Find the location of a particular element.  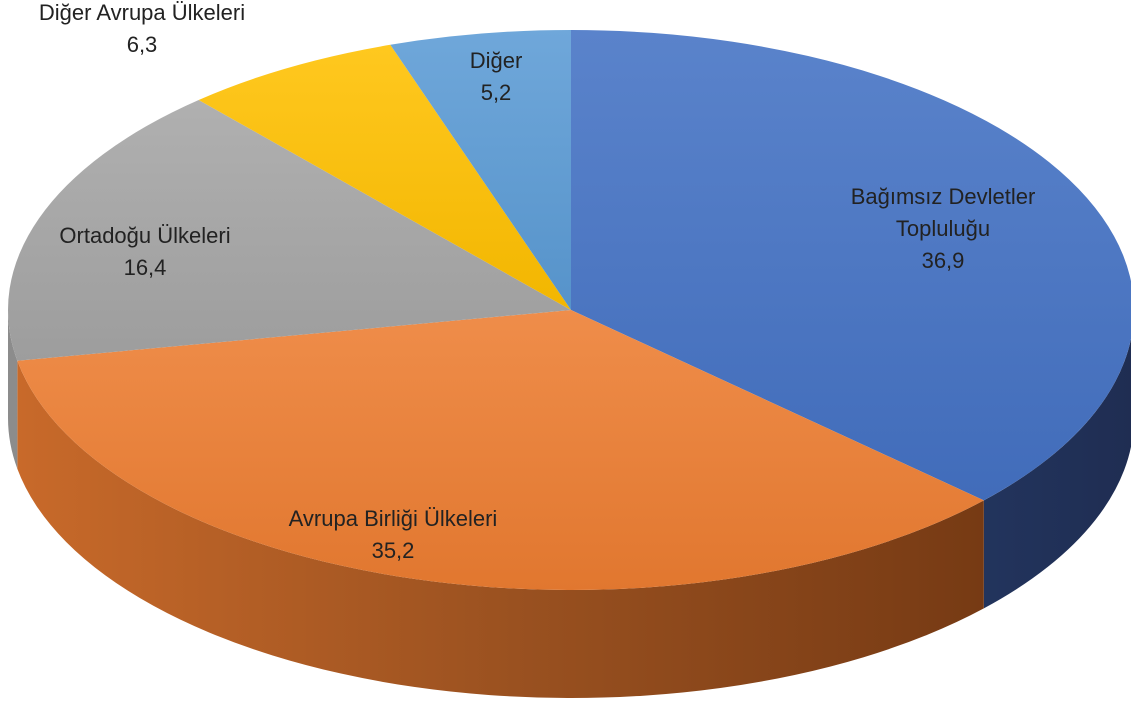

slice-label-4: Diğer is located at coordinates (496, 60).